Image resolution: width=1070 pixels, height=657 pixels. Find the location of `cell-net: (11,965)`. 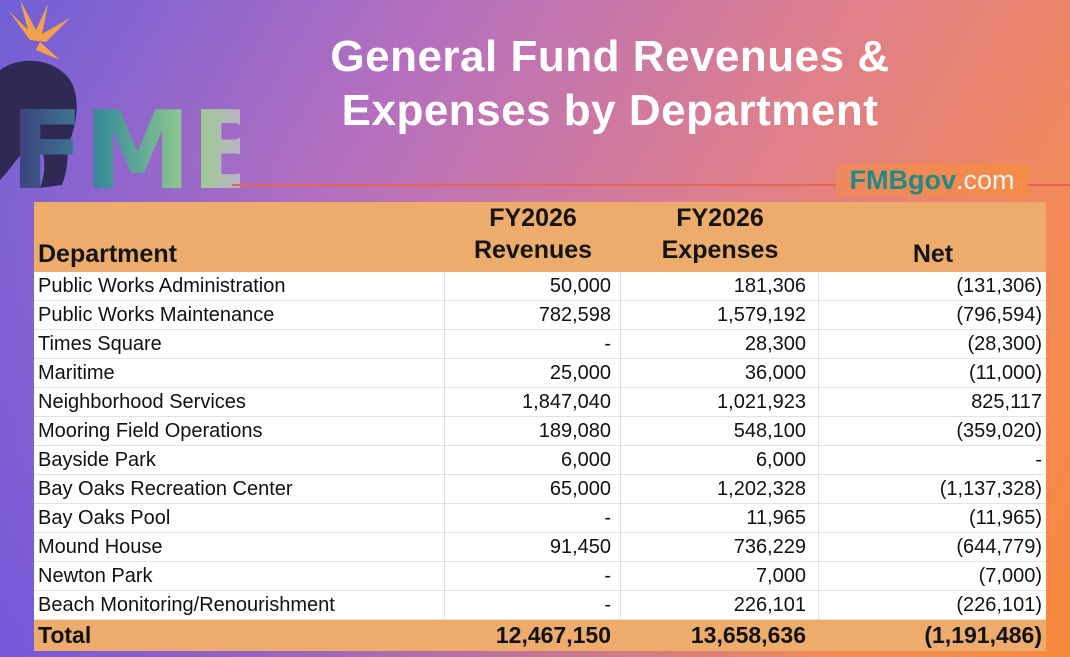

cell-net: (11,965) is located at coordinates (1005, 518).